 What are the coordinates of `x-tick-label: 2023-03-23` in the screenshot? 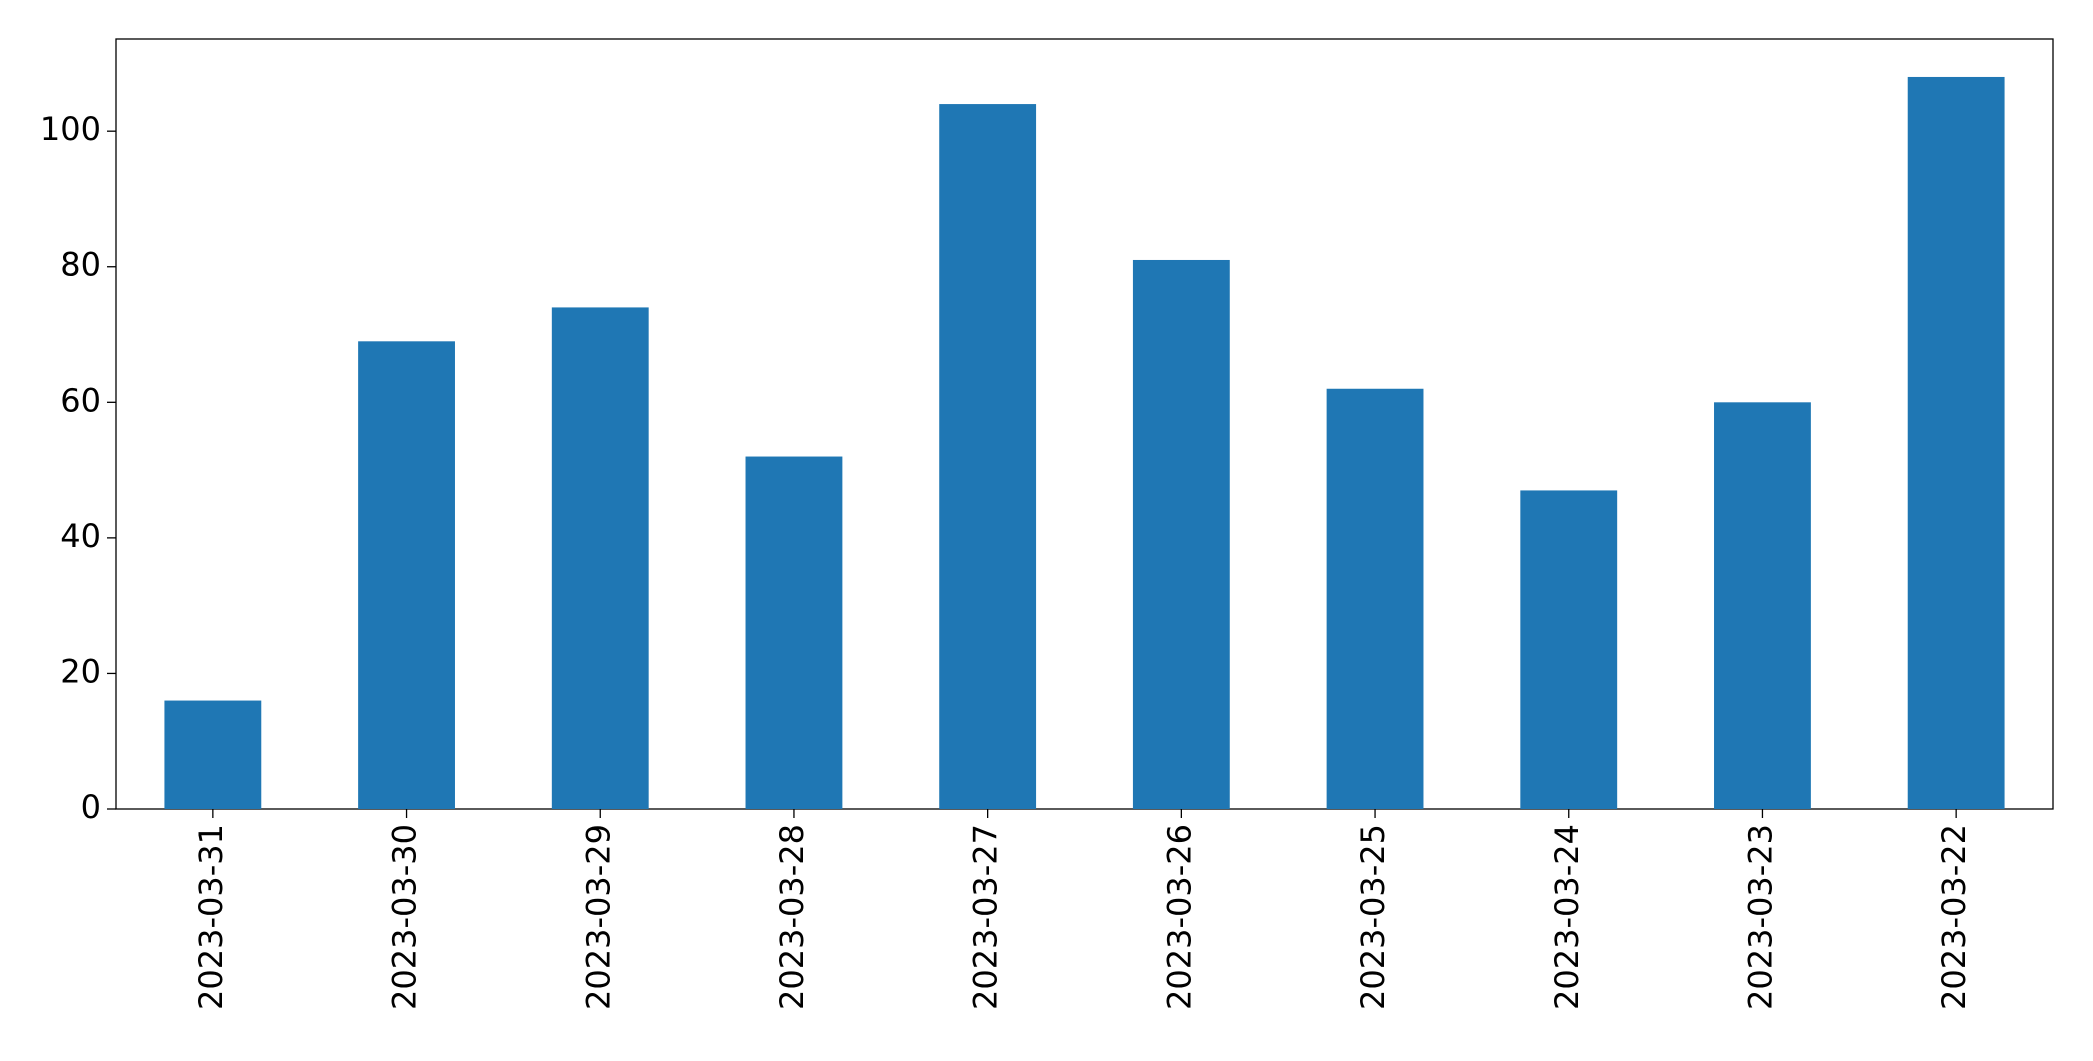 It's located at (1760, 917).